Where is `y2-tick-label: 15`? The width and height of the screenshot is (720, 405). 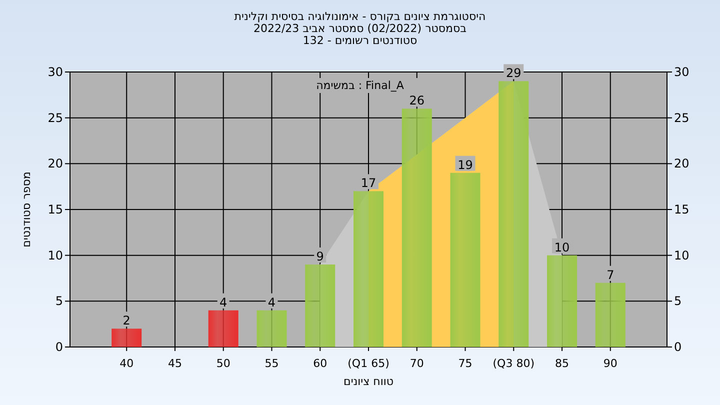
y2-tick-label: 15 is located at coordinates (682, 209).